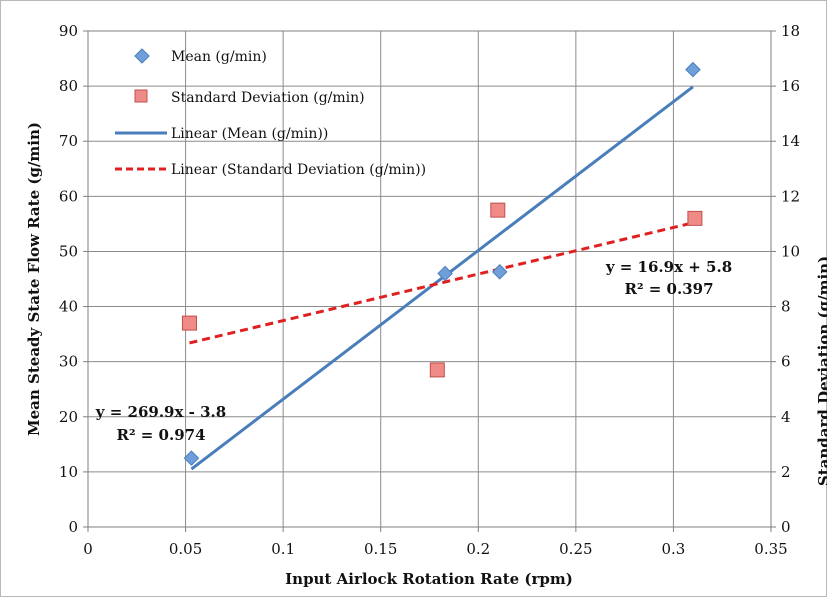 The image size is (827, 603). I want to click on right-tick-label: 10, so click(790, 251).